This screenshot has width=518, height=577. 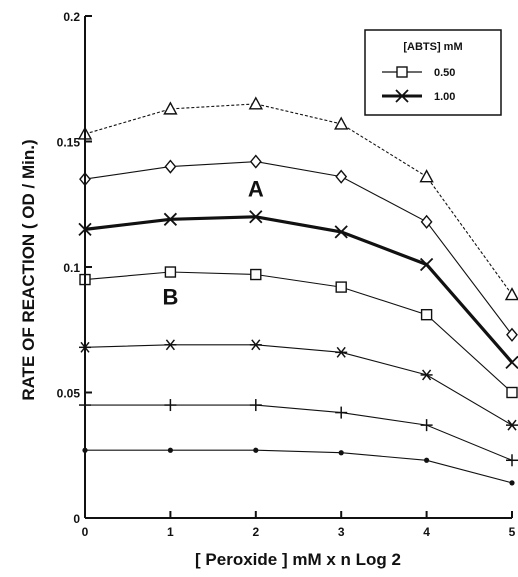 I want to click on x-axis-title: [ Peroxide ] mM x n Log 2, so click(x=298, y=559).